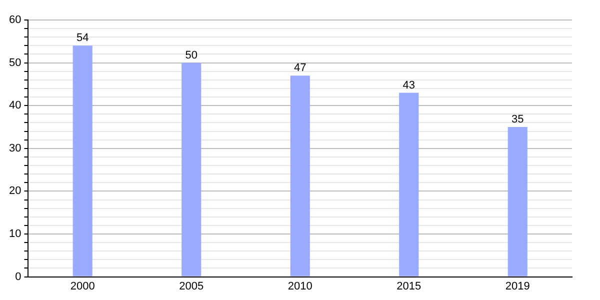 The width and height of the screenshot is (600, 300). I want to click on data-label: 54, so click(82, 38).